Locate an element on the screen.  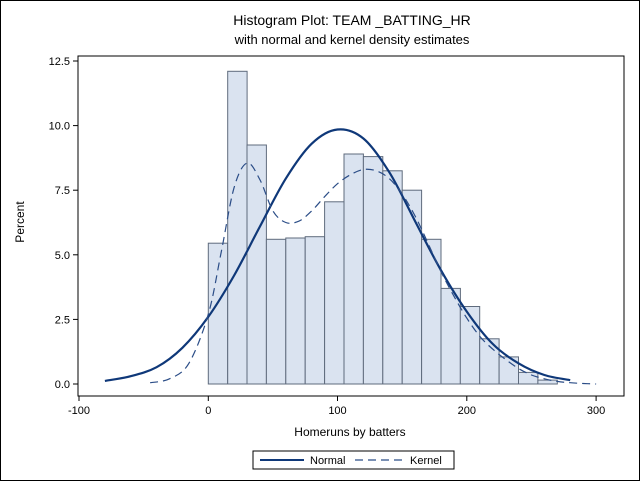
legend: Normal Kernel is located at coordinates (353, 460).